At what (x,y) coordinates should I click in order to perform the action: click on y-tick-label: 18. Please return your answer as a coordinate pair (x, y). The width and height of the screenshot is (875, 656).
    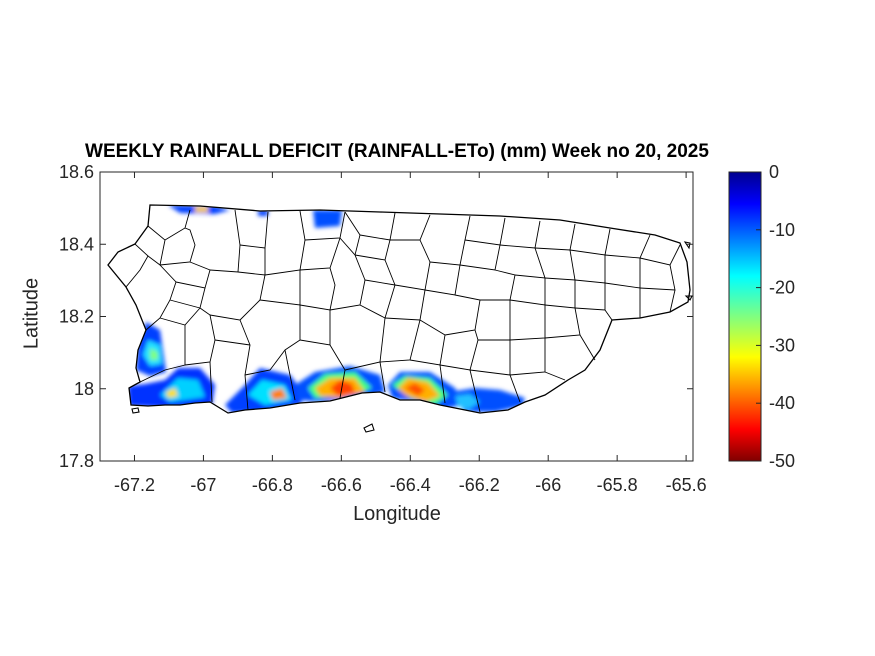
    Looking at the image, I should click on (84, 389).